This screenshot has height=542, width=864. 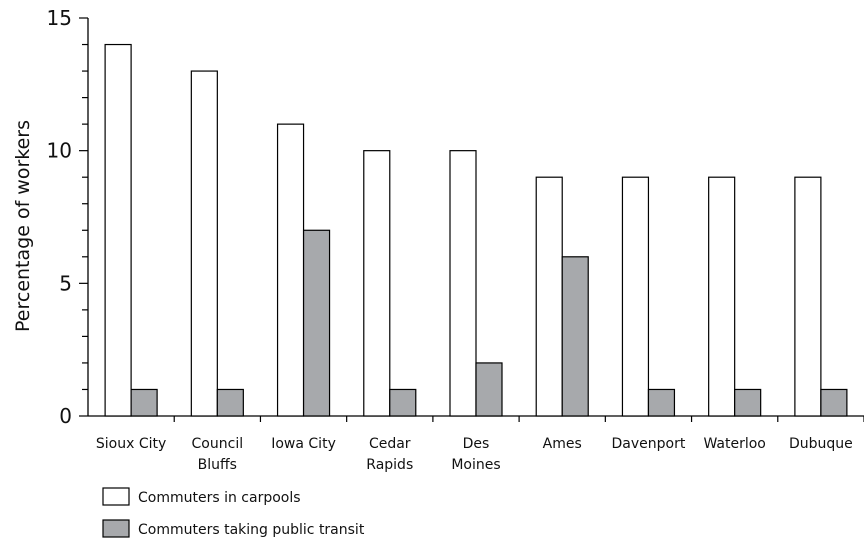 I want to click on y-axis-label: Percentage of workers, so click(x=23, y=226).